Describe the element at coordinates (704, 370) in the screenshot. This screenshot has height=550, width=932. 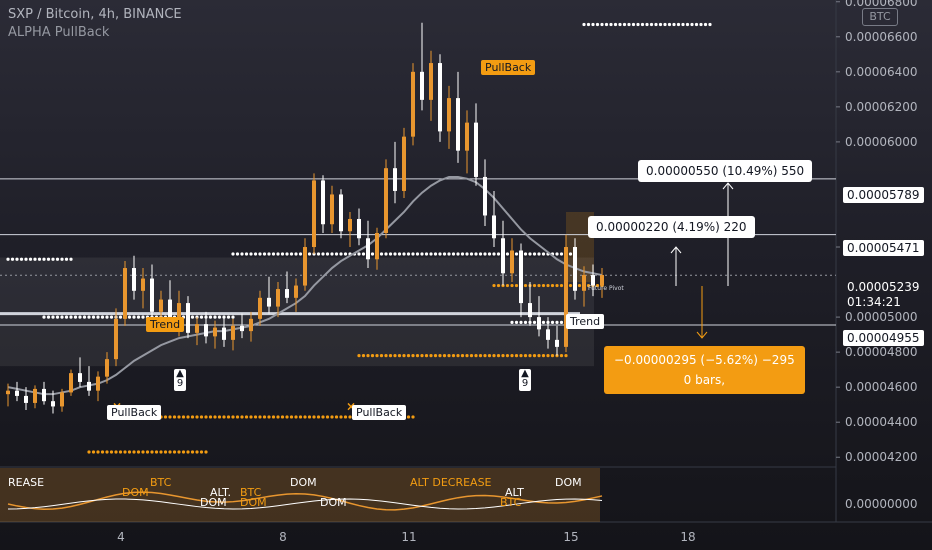
I see `measure-lower: −0.00000295 (−5.62%) −295 0 bars,` at that location.